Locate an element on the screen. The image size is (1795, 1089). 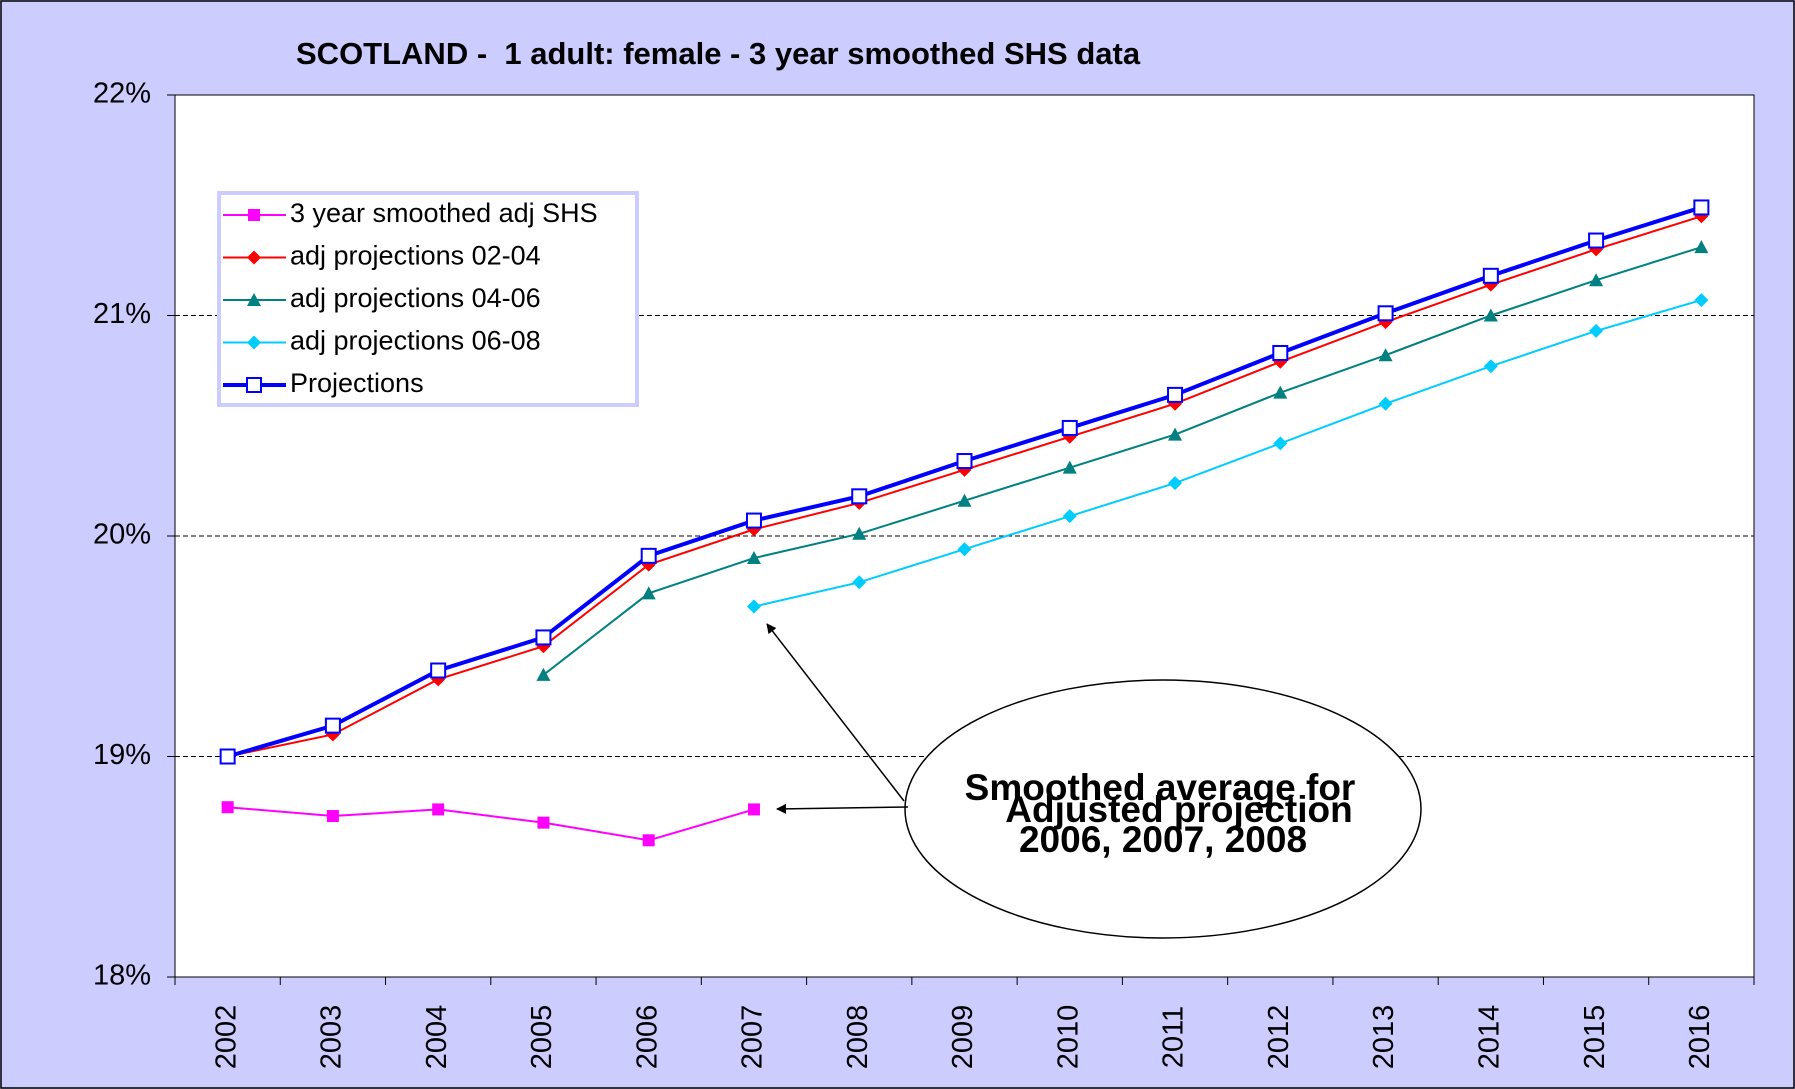
y-tick-label: 18% is located at coordinates (122, 976).